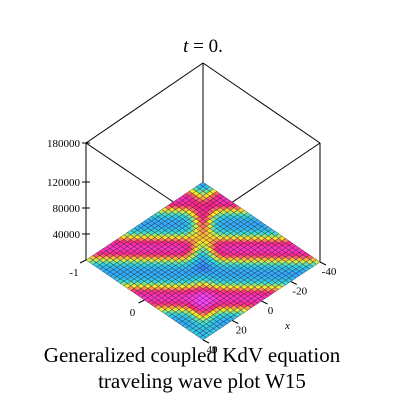 The width and height of the screenshot is (400, 400). I want to click on z-axis: 40000 80000 120000 180000, so click(68, 189).